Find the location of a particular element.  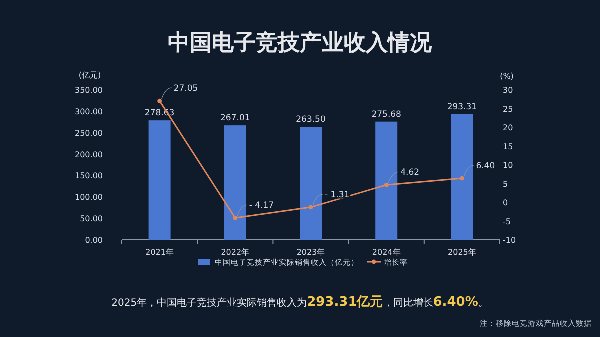

text: 2025年，中国电子竞技产业实际销售收入为293.31亿元，同比增长6.40%。 is located at coordinates (300, 302).